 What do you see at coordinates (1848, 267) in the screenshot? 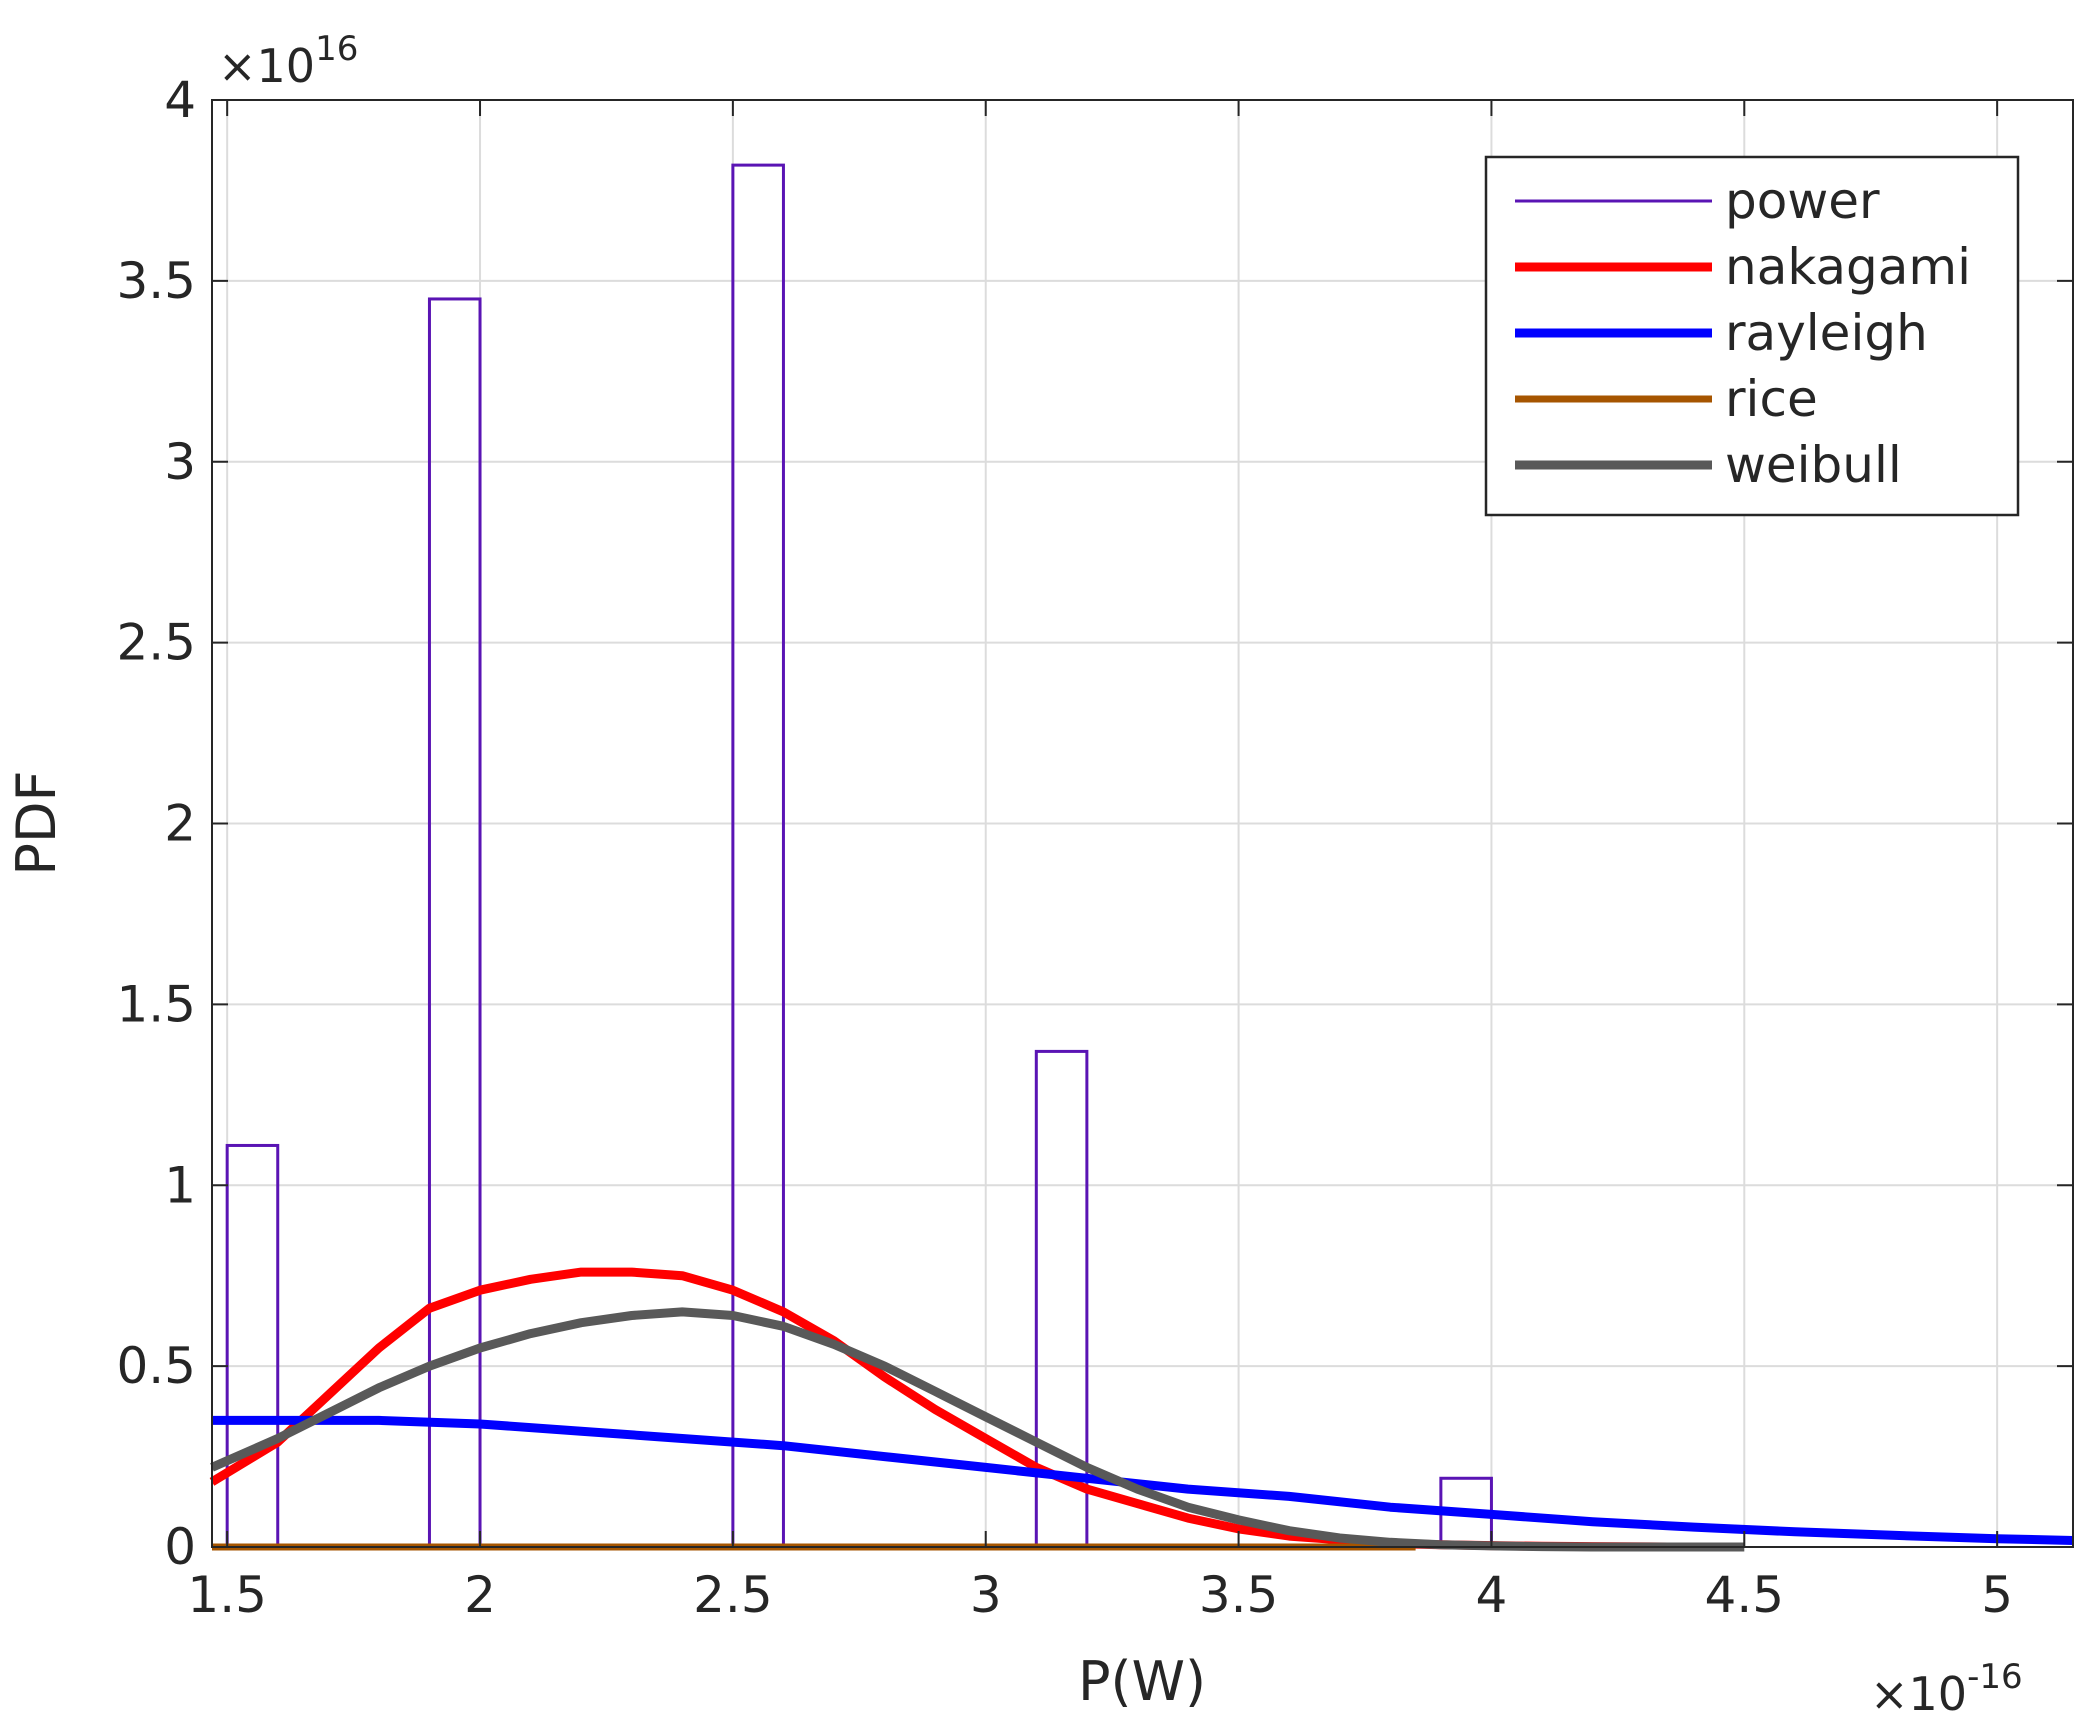
I see `legend-label-nakagami: nakagami` at bounding box center [1848, 267].